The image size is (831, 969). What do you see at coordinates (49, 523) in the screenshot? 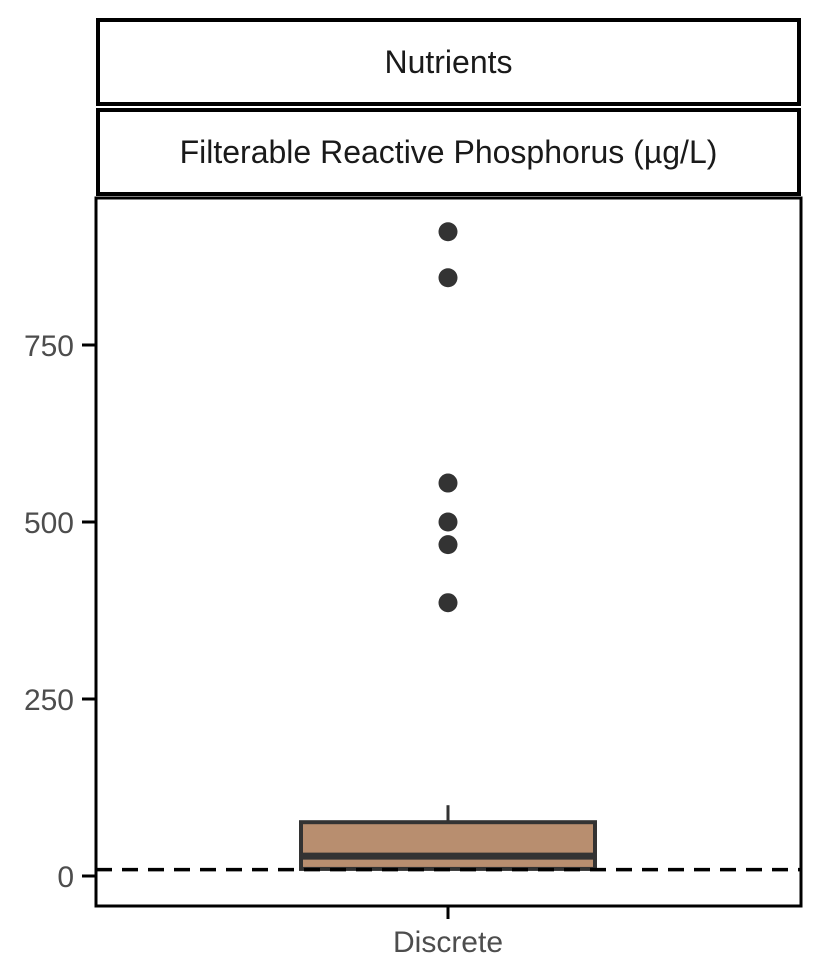
I see `y-tick-label: 500` at bounding box center [49, 523].